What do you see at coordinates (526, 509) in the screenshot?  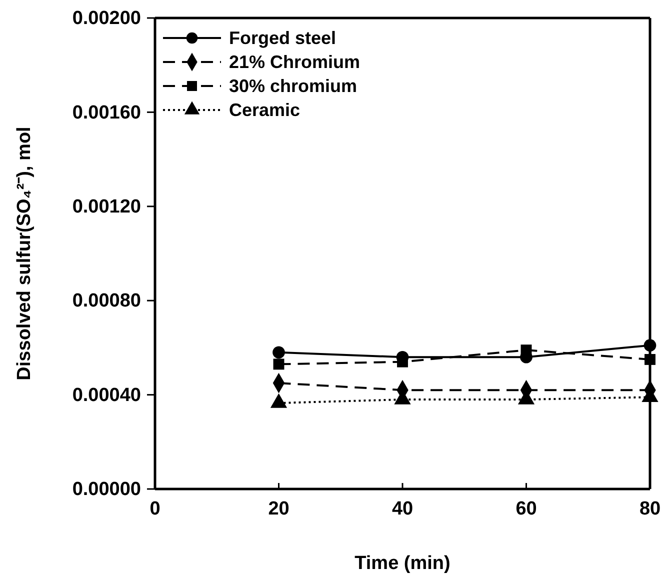 I see `x-tick-label: 60` at bounding box center [526, 509].